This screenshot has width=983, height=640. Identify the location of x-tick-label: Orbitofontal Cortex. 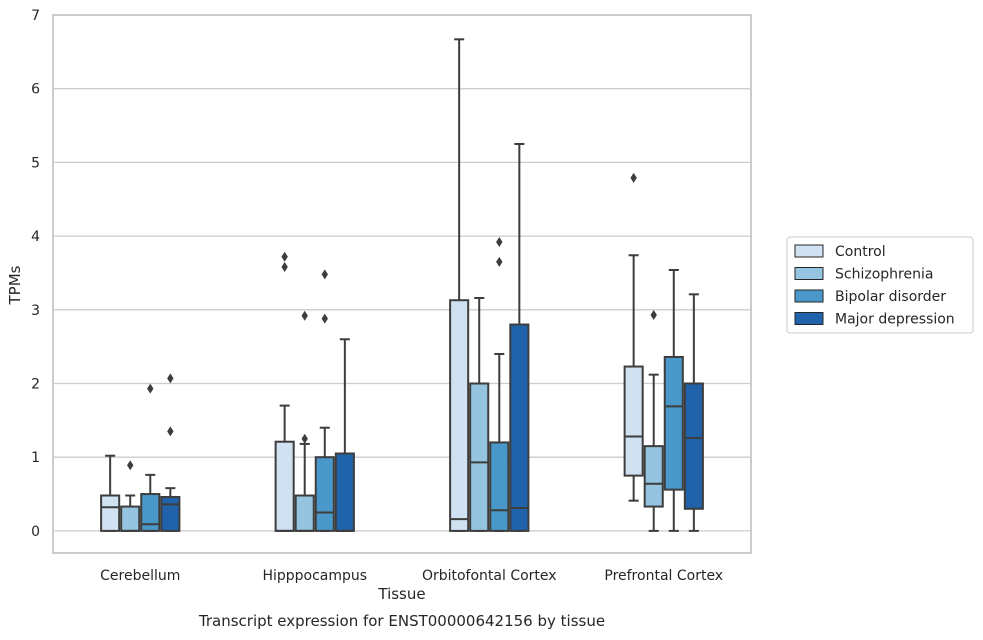
(489, 576).